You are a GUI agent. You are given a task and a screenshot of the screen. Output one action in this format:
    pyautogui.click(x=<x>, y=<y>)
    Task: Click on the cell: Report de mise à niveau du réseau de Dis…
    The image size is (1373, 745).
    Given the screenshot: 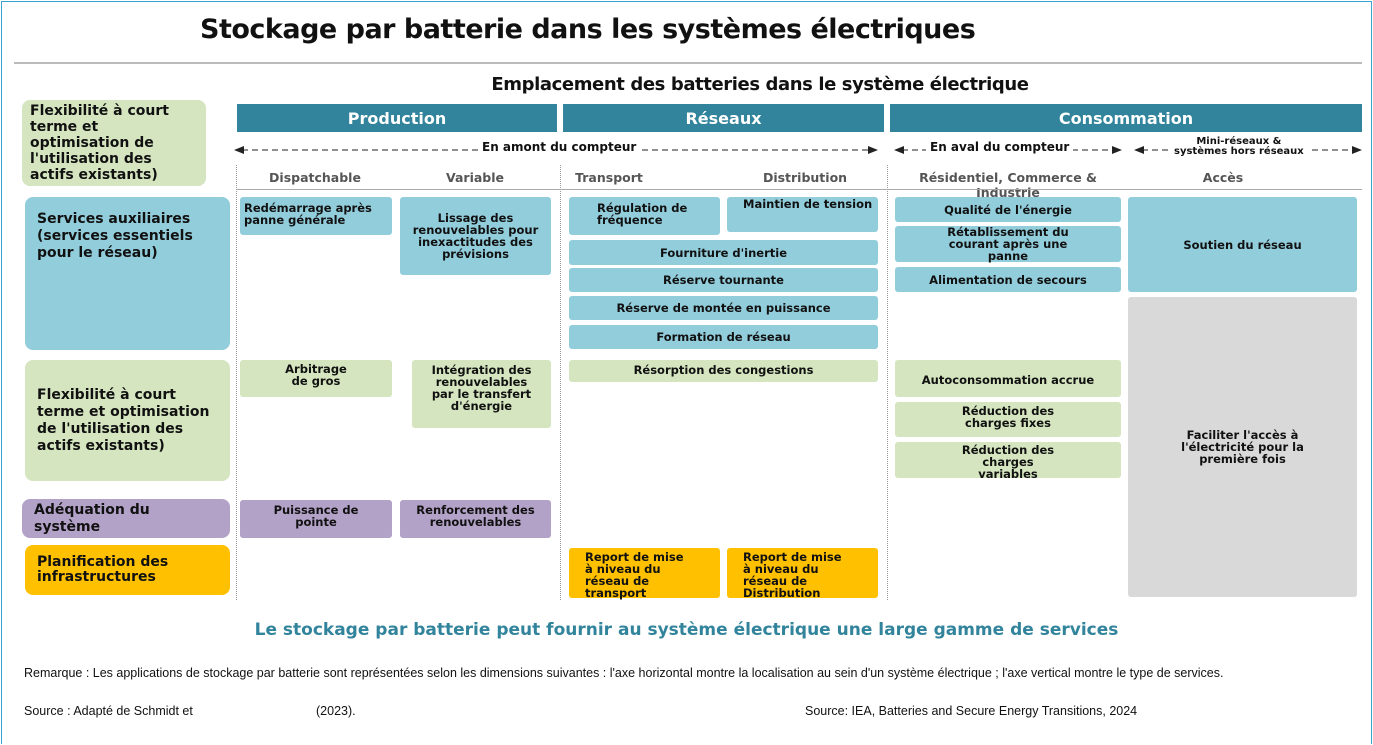 What is the action you would take?
    pyautogui.click(x=802, y=573)
    